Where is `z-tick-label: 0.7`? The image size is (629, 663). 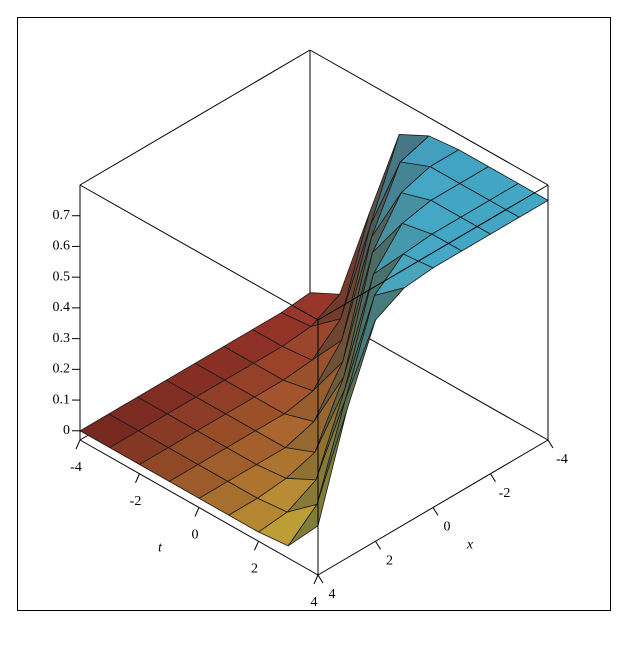
z-tick-label: 0.7 is located at coordinates (62, 215).